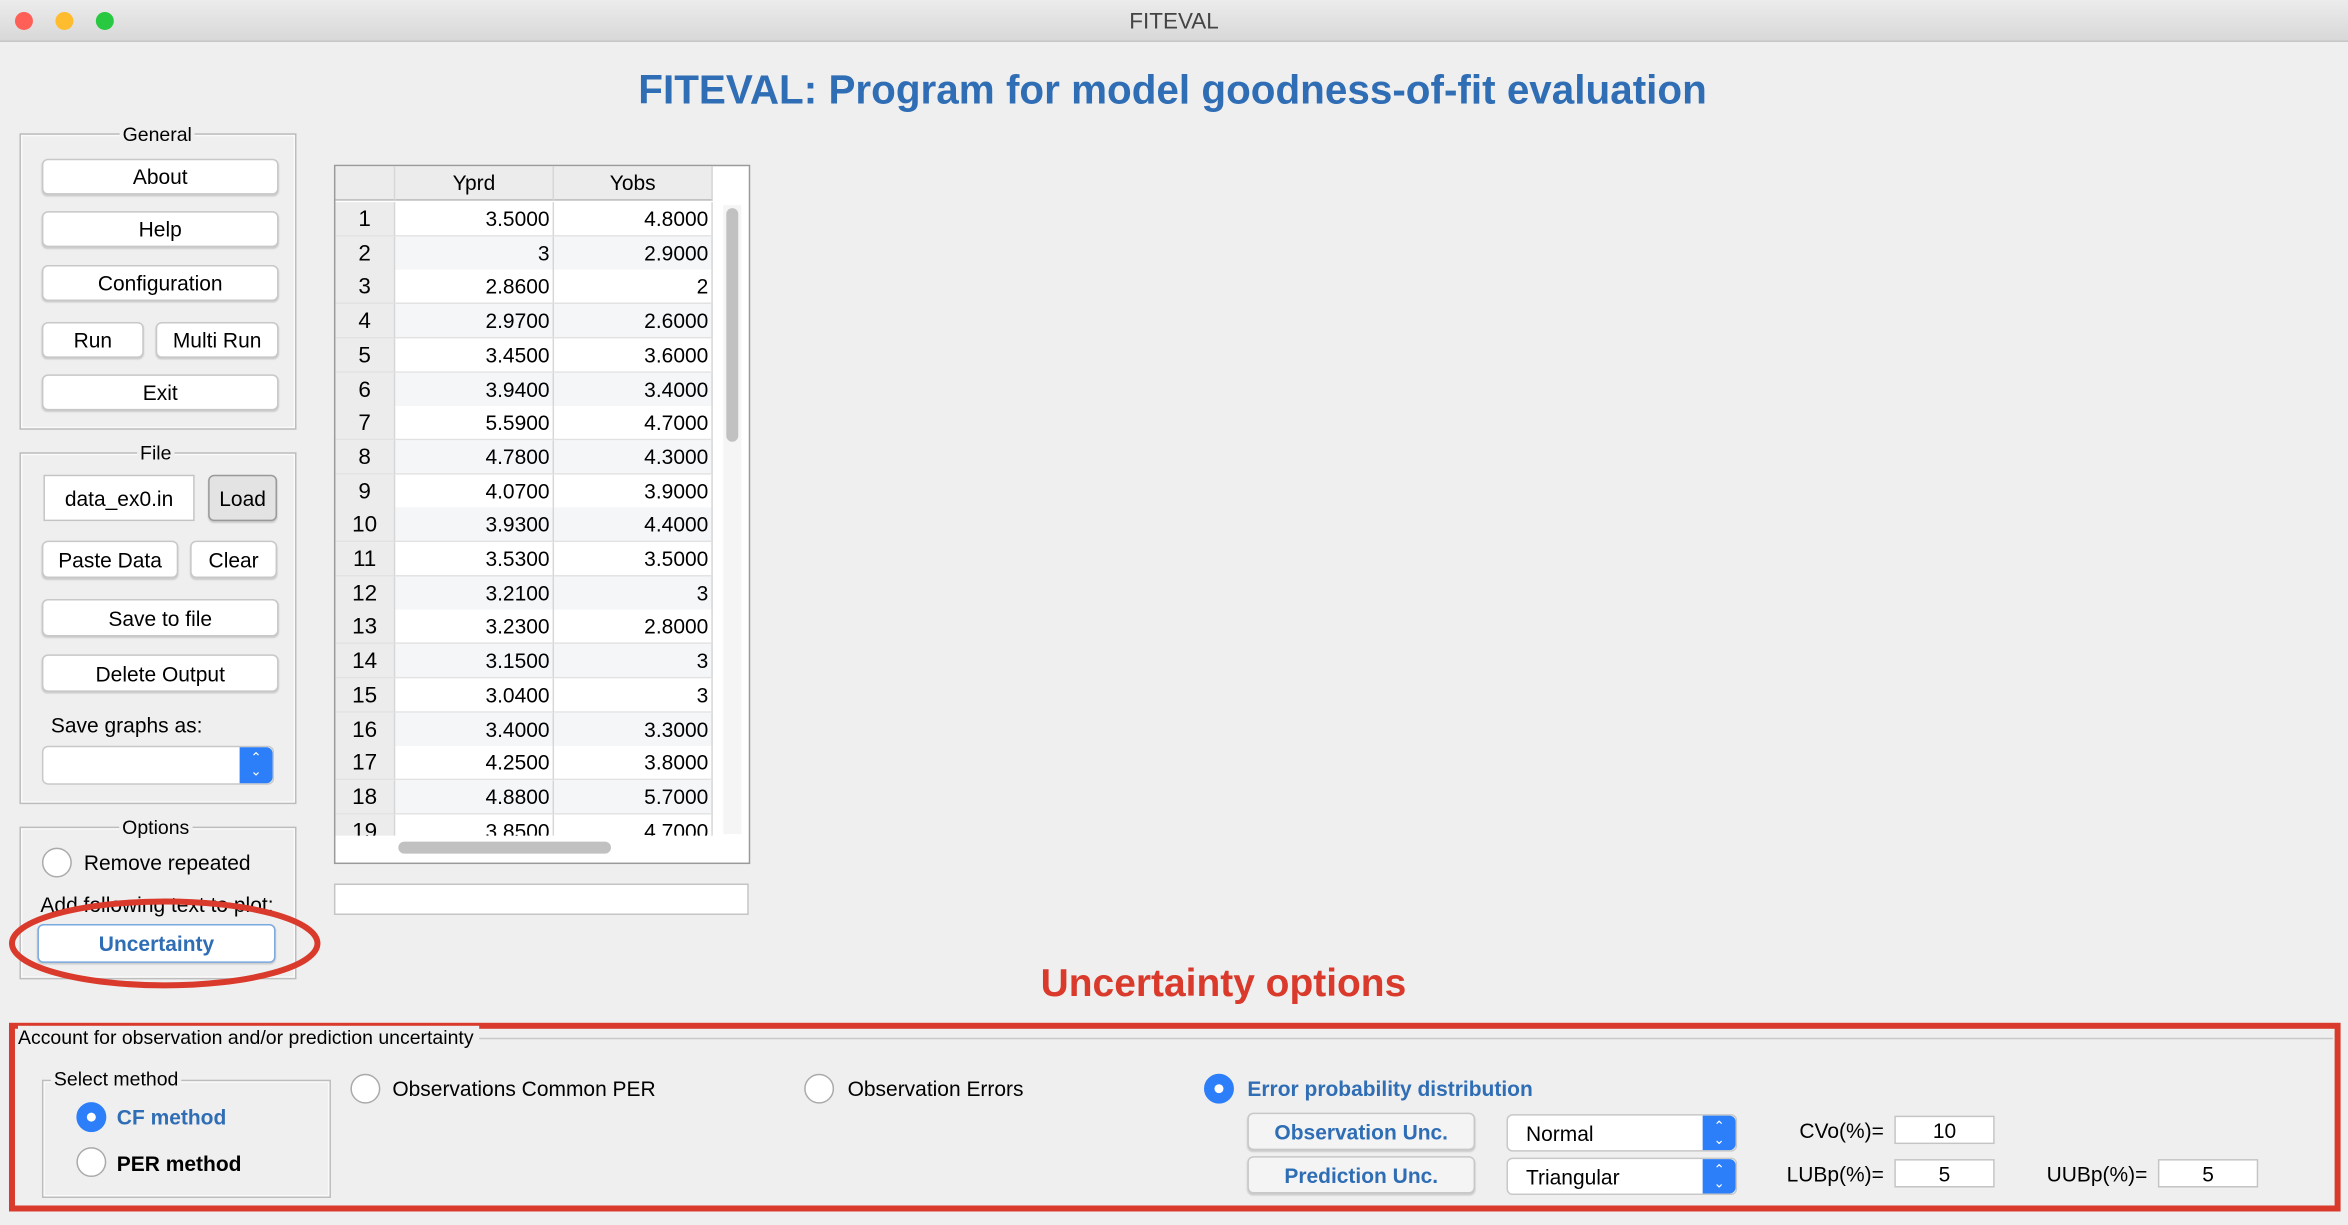 Image resolution: width=2348 pixels, height=1225 pixels. What do you see at coordinates (160, 283) in the screenshot?
I see `configuration-button: Configuration` at bounding box center [160, 283].